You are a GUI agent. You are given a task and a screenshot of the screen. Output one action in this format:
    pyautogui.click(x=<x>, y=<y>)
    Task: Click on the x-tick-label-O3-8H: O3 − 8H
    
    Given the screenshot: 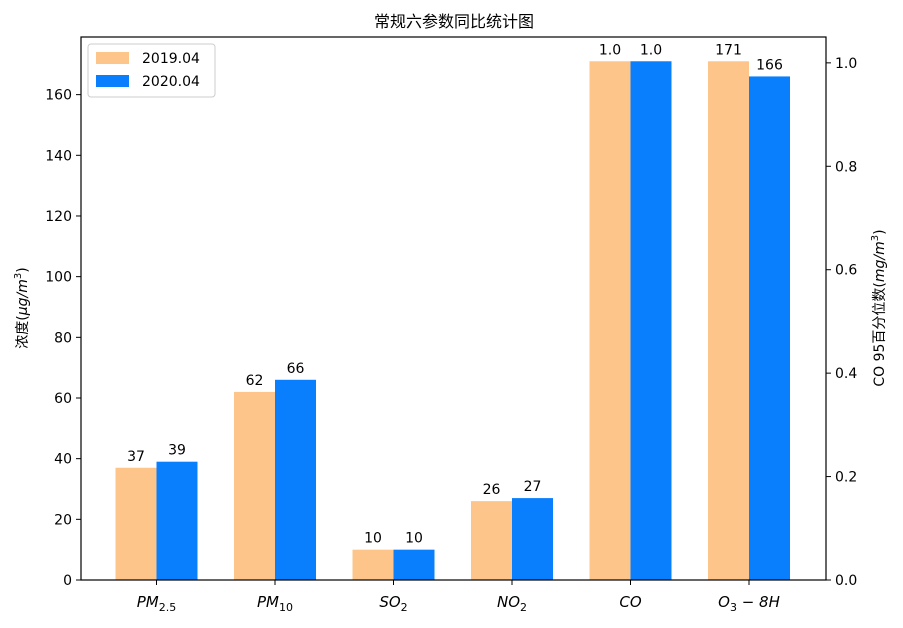 What is the action you would take?
    pyautogui.click(x=749, y=603)
    